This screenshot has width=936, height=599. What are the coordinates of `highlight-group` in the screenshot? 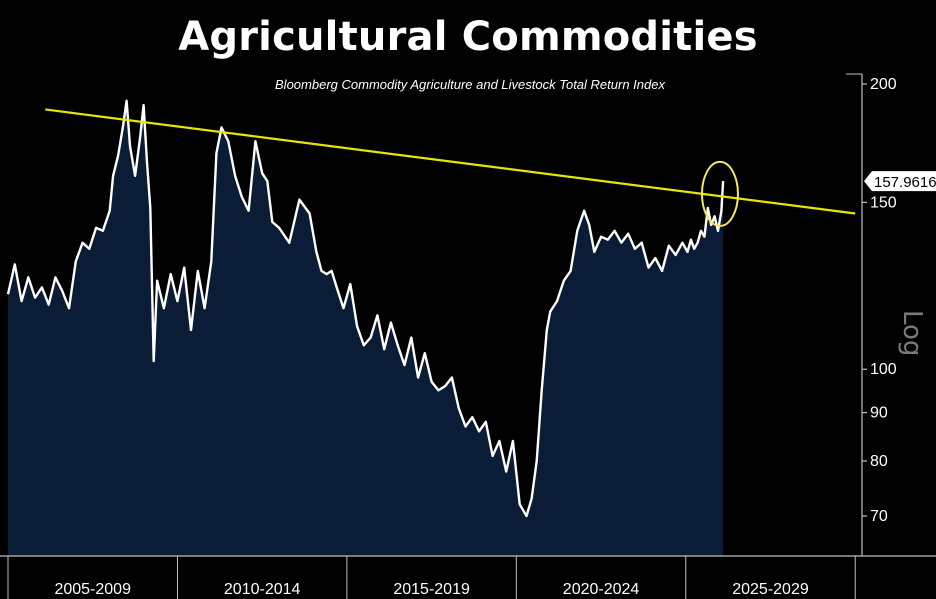 It's located at (719, 193).